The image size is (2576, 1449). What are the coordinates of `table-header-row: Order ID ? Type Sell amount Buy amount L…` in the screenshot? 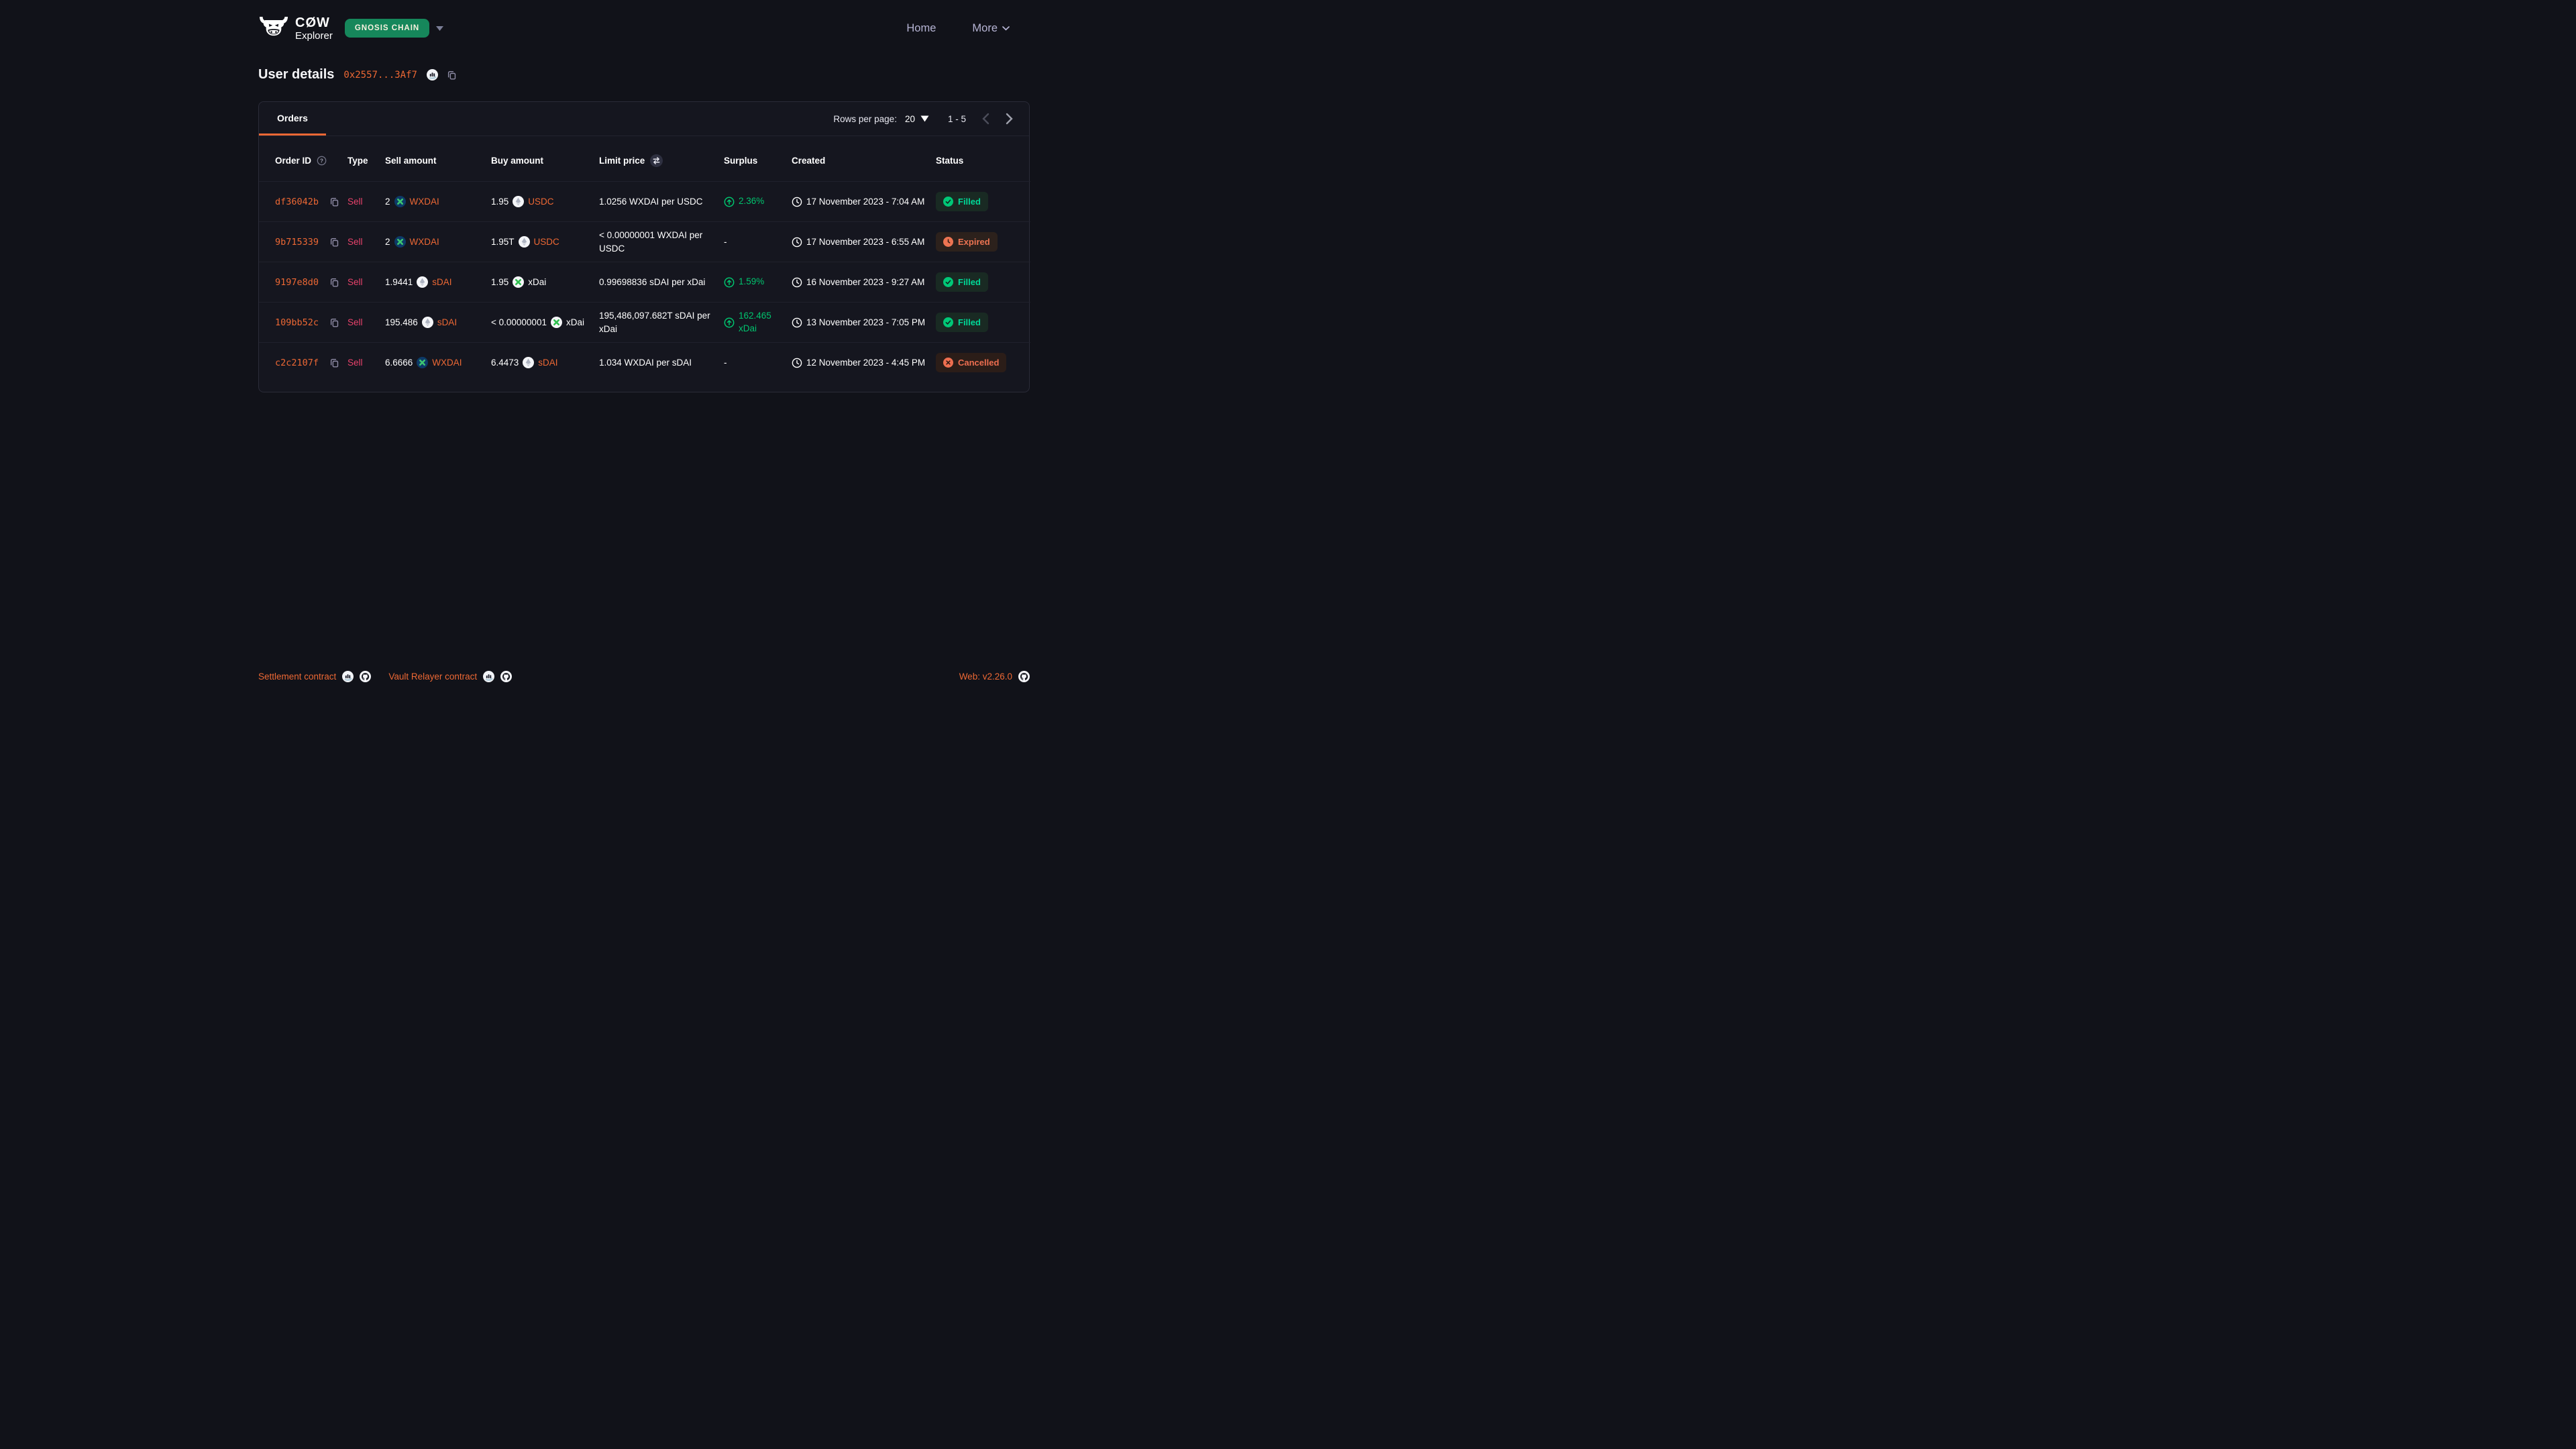 It's located at (644, 159).